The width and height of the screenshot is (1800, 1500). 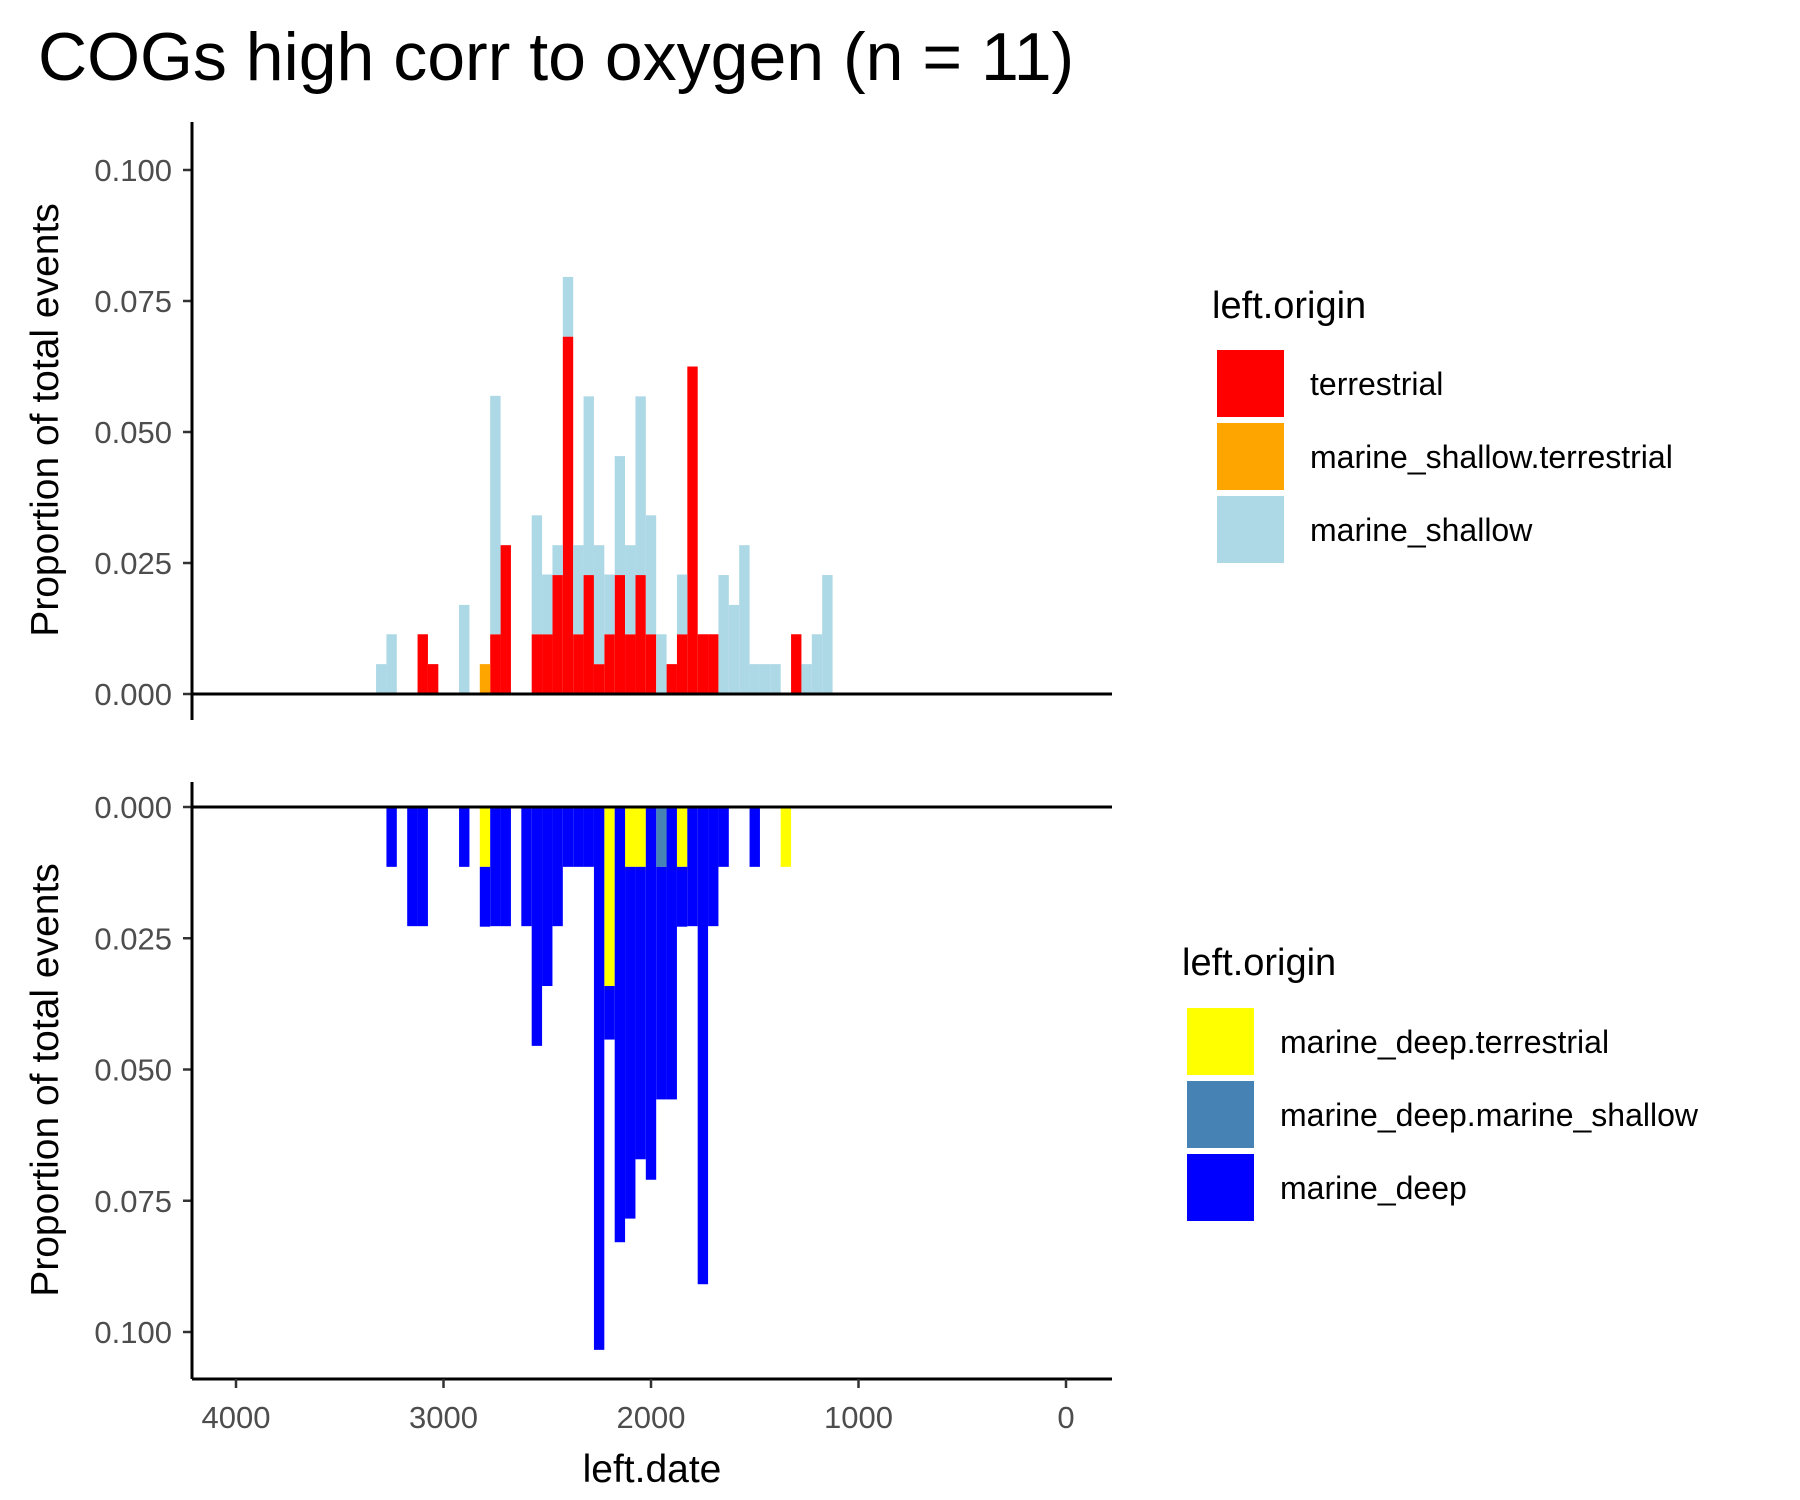 I want to click on legend-bottom-label-marine-deep-marine-shallow: marine_deep.marine_shallow, so click(x=1489, y=1115).